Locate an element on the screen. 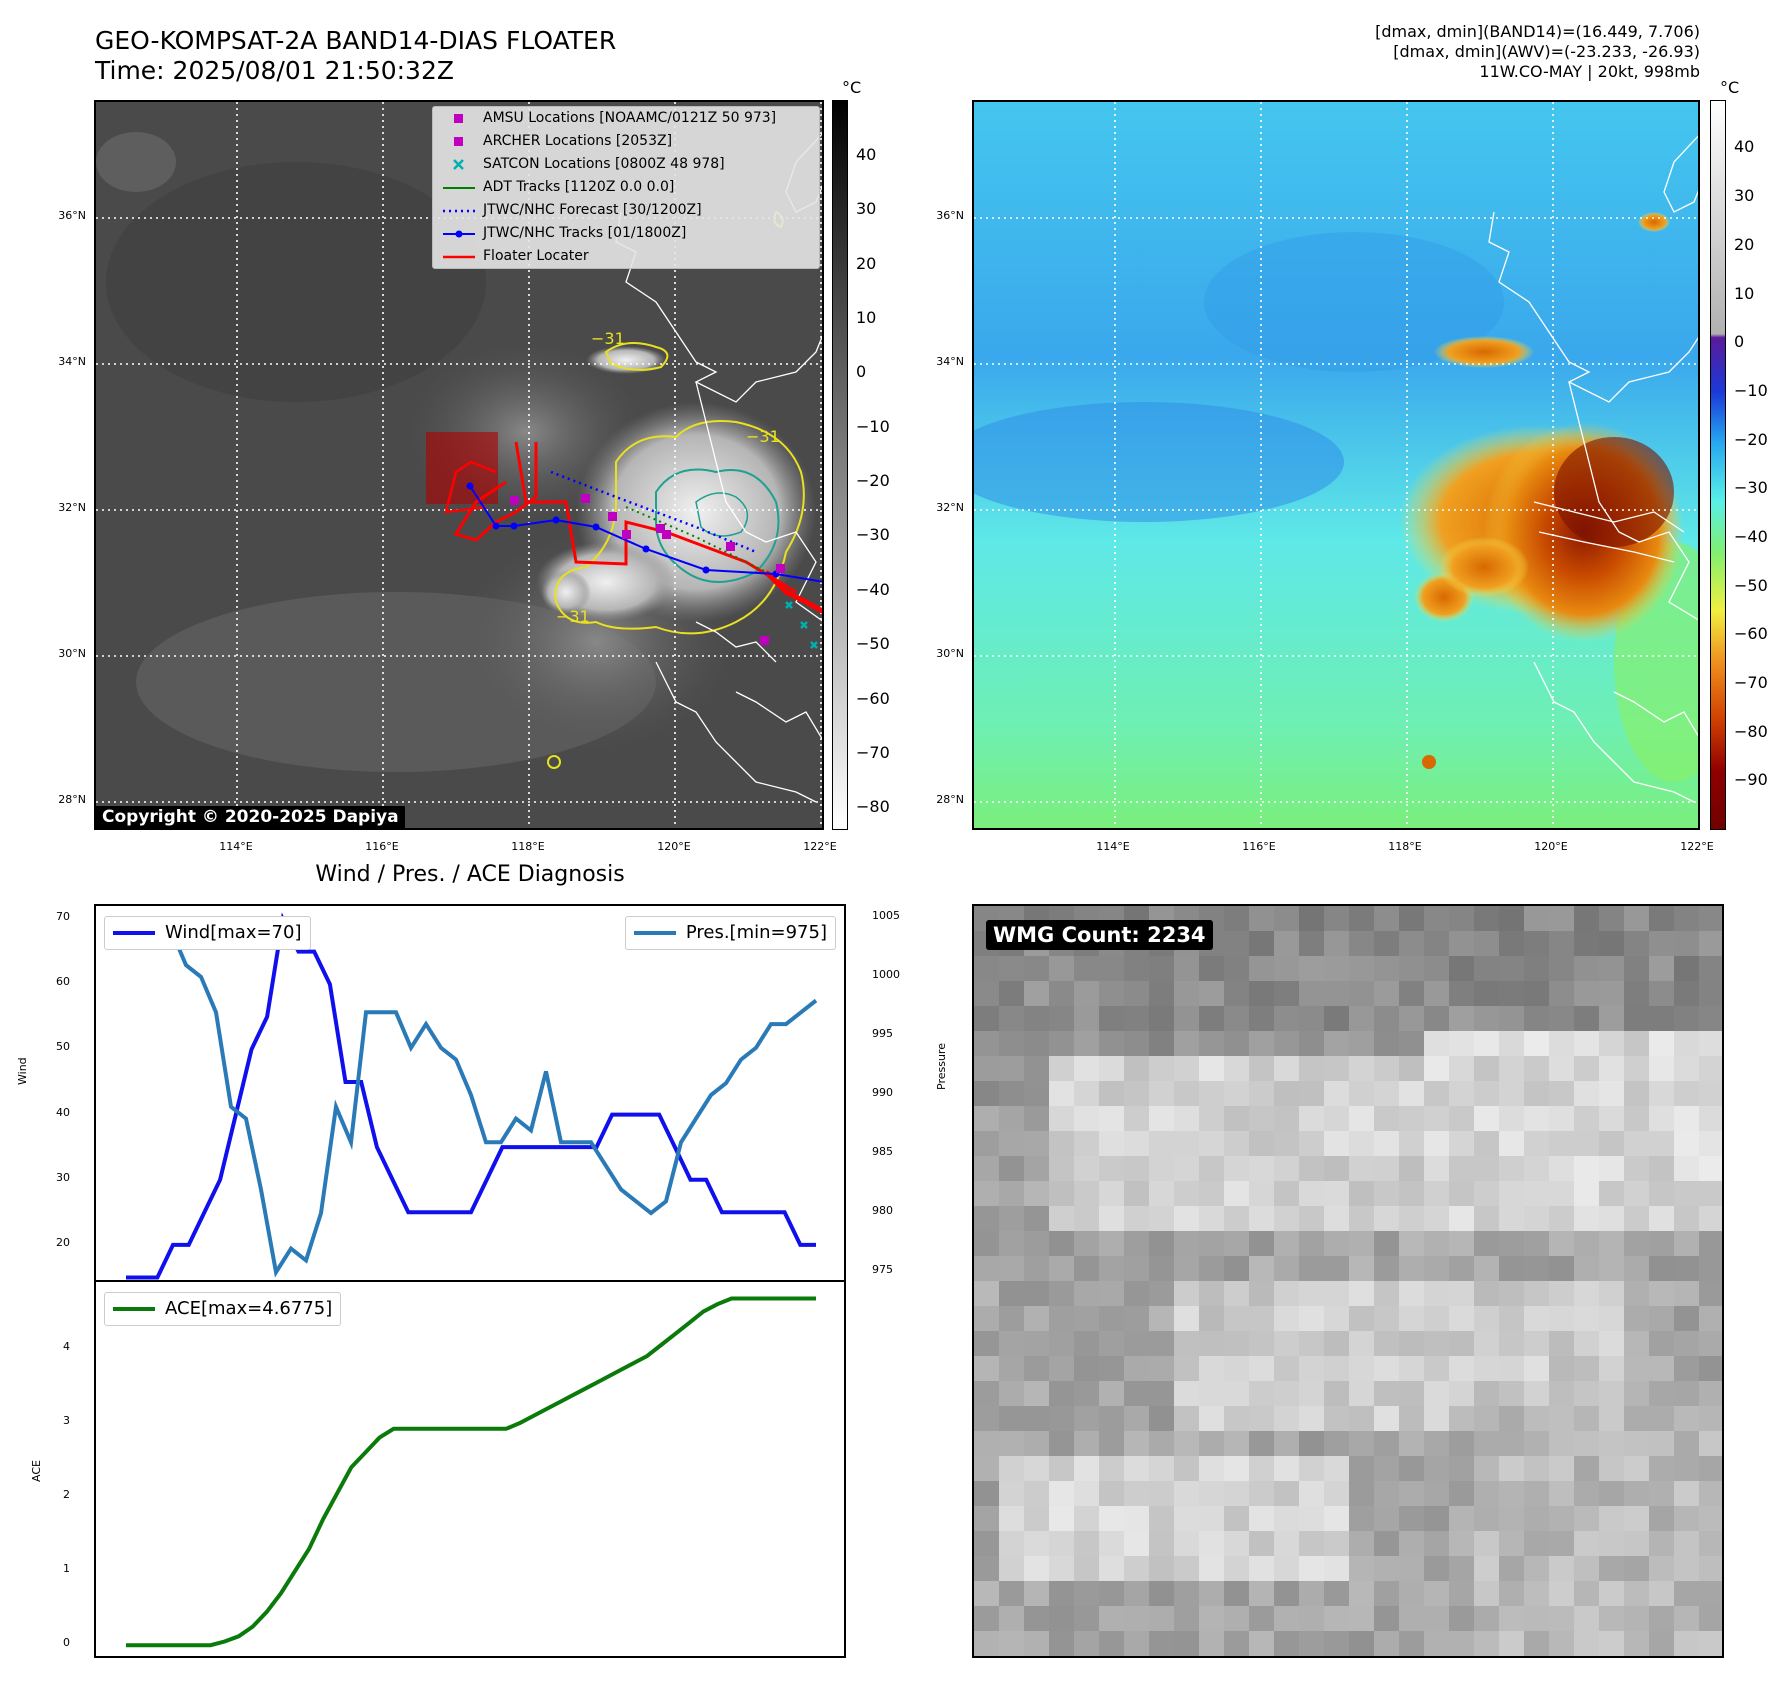  legend-floater: Floater Locater is located at coordinates (626, 256).